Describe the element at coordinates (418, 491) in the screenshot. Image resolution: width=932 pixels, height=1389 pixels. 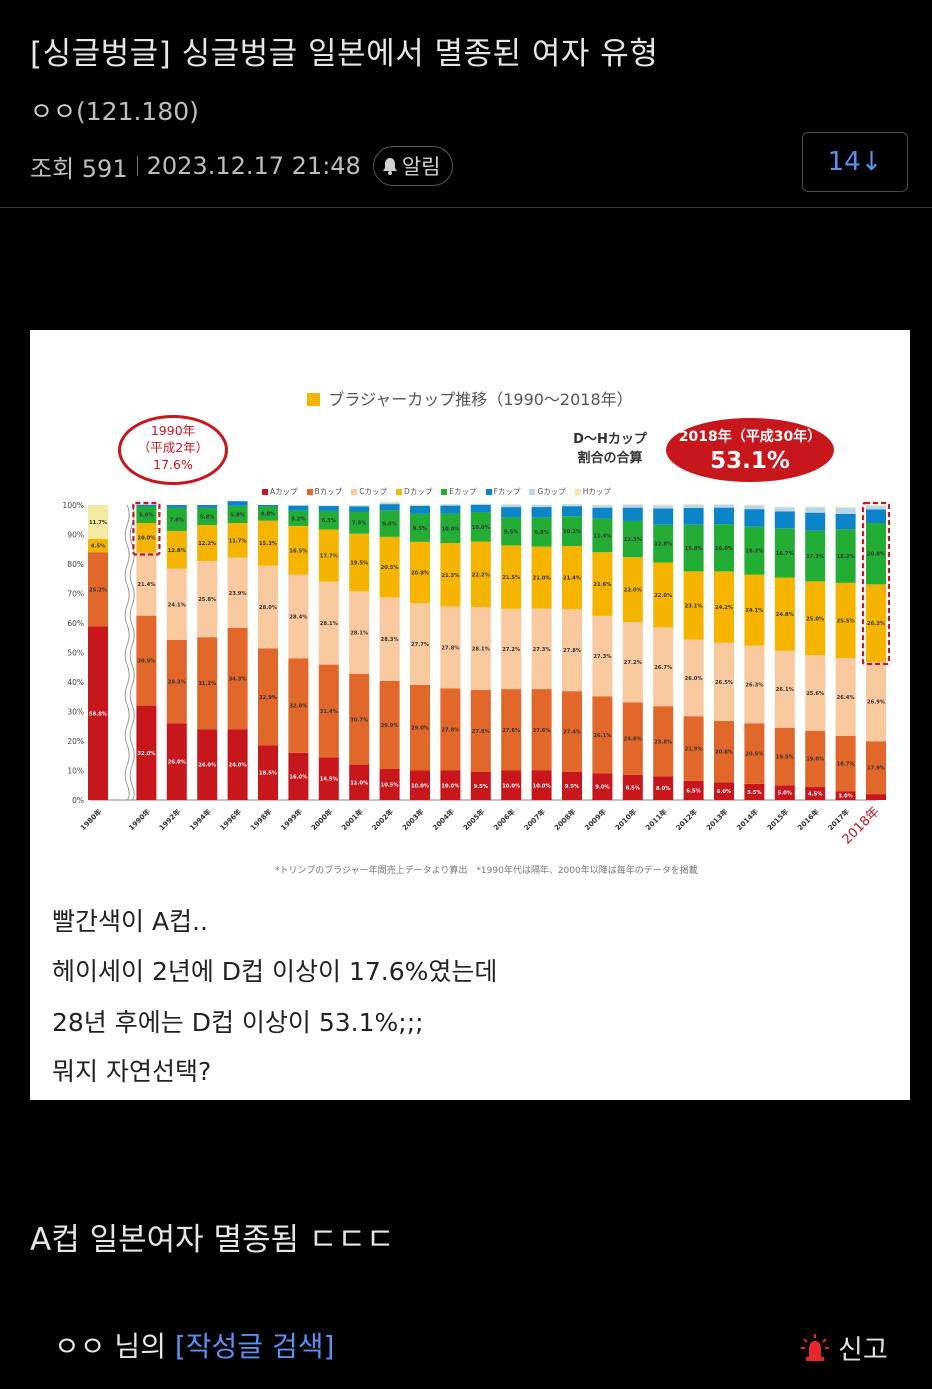
I see `legend-label: Dカップ` at that location.